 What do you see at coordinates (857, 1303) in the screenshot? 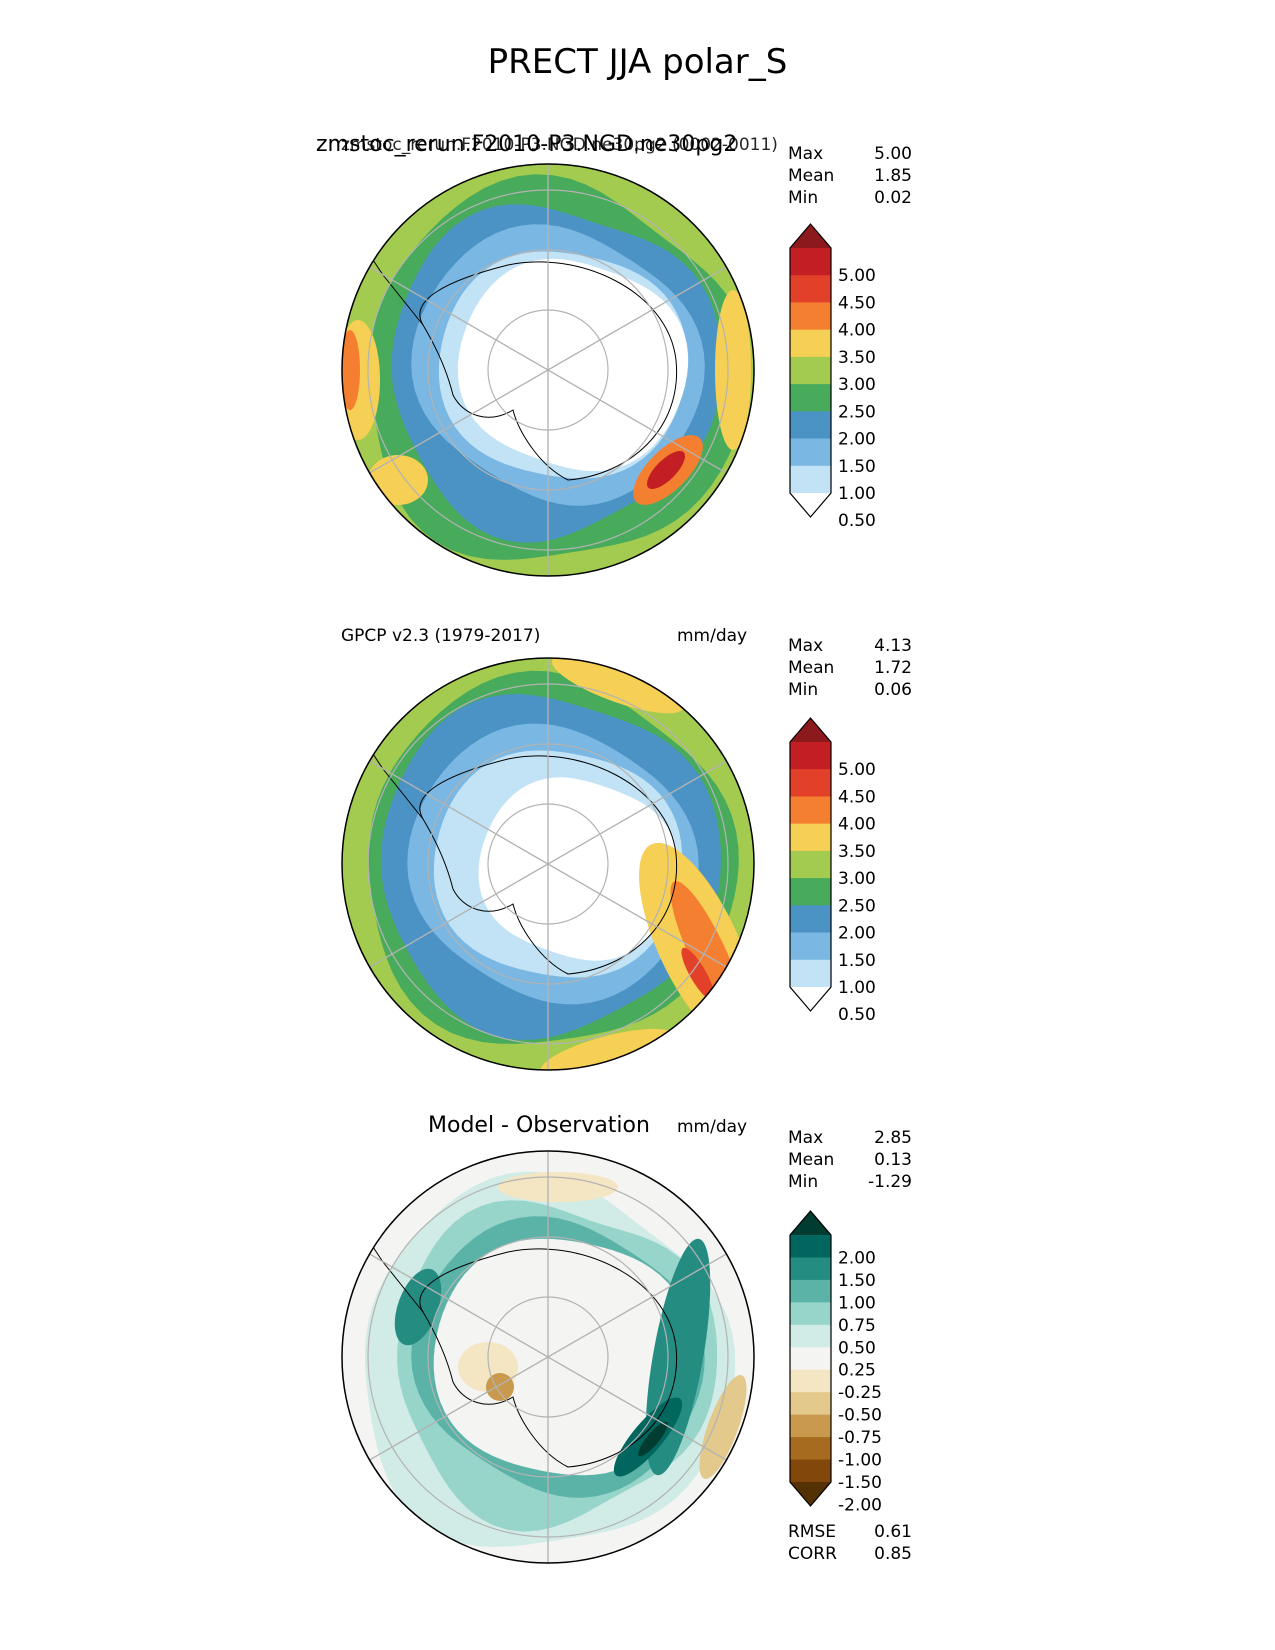
I see `colorbar-tick-label: 1.00` at bounding box center [857, 1303].